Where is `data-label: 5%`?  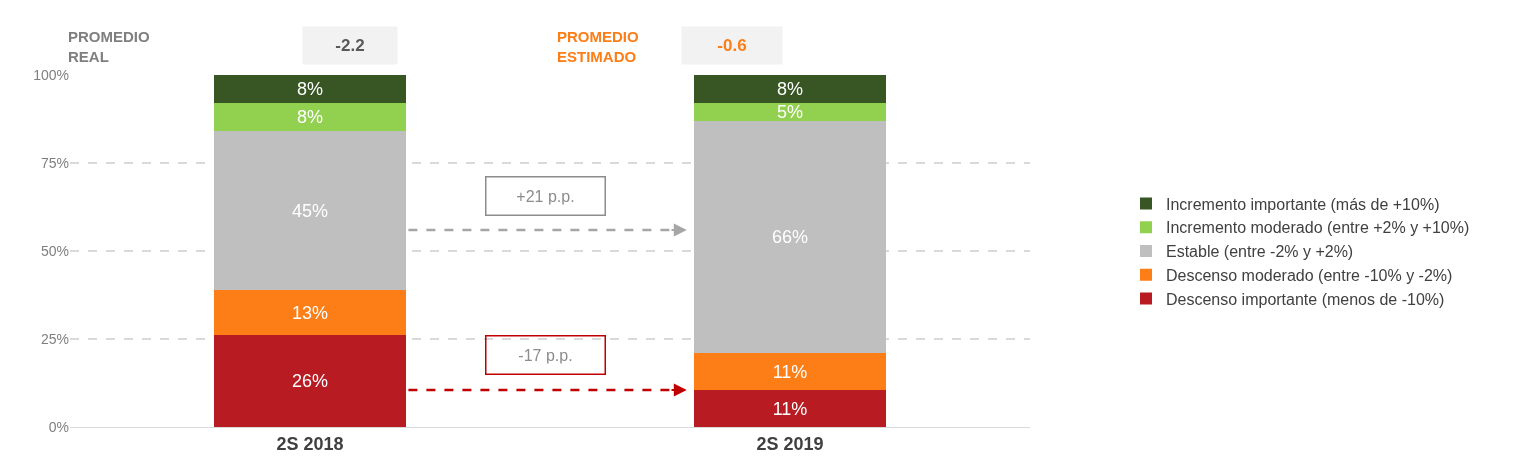 data-label: 5% is located at coordinates (790, 111).